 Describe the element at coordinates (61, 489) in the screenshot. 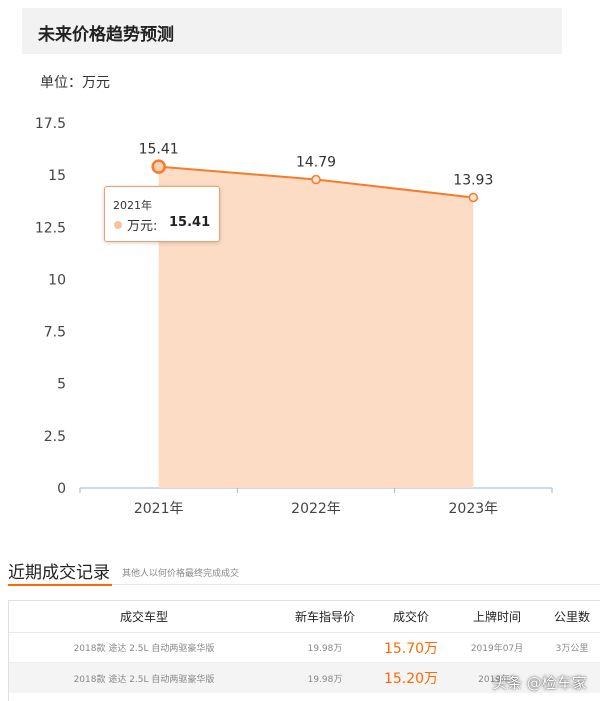

I see `y-tick-label: 0` at that location.